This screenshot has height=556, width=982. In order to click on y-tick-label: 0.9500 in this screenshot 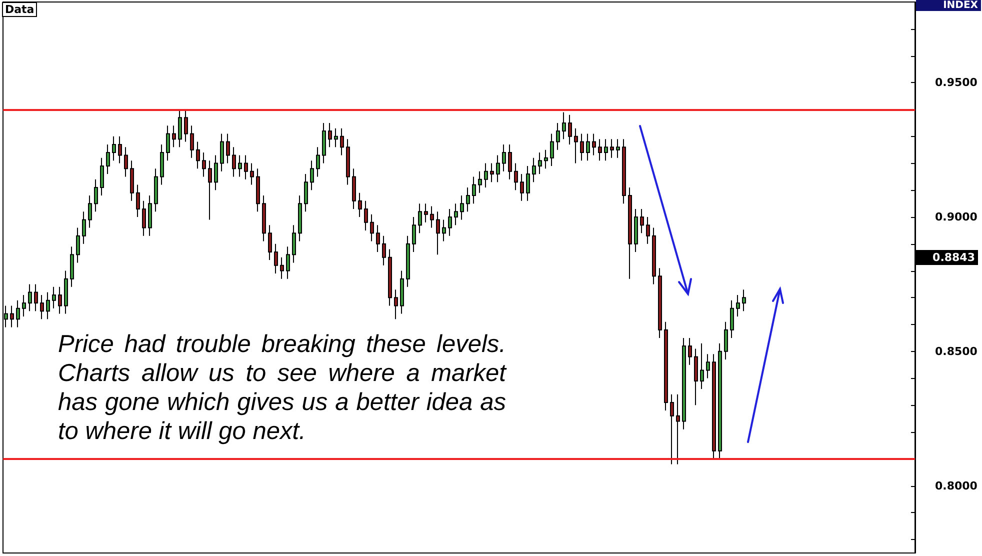, I will do `click(956, 83)`.